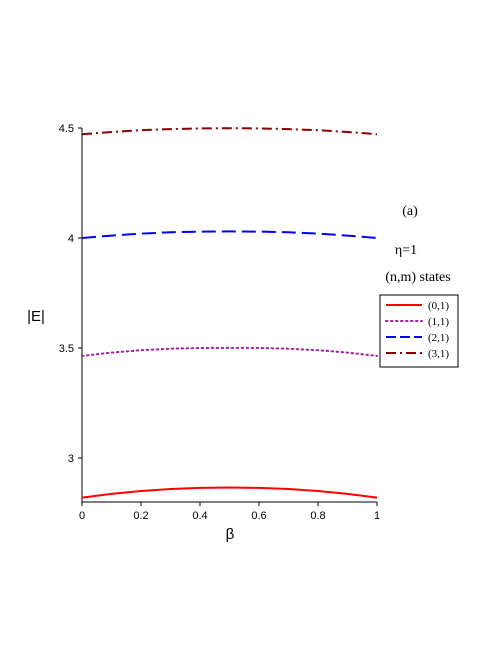 Image resolution: width=498 pixels, height=645 pixels. Describe the element at coordinates (71, 459) in the screenshot. I see `y-tick-label: 3` at that location.